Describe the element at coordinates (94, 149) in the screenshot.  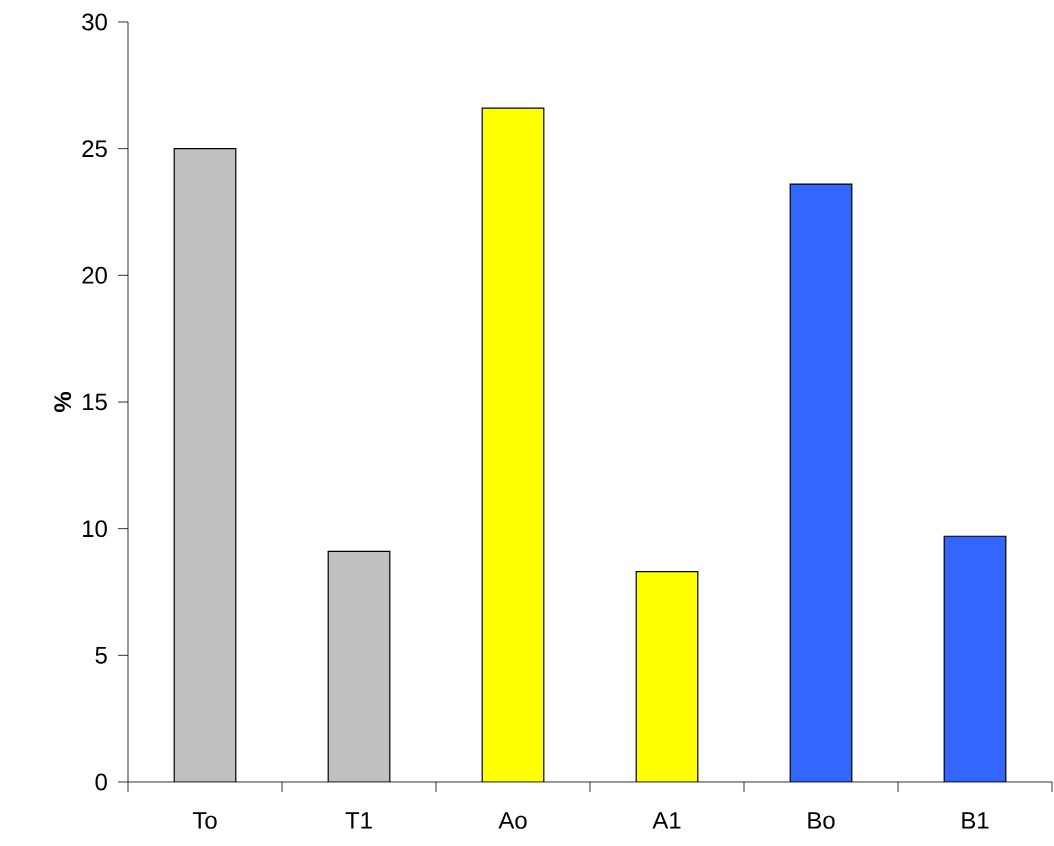
I see `y-tick-label: 25` at that location.